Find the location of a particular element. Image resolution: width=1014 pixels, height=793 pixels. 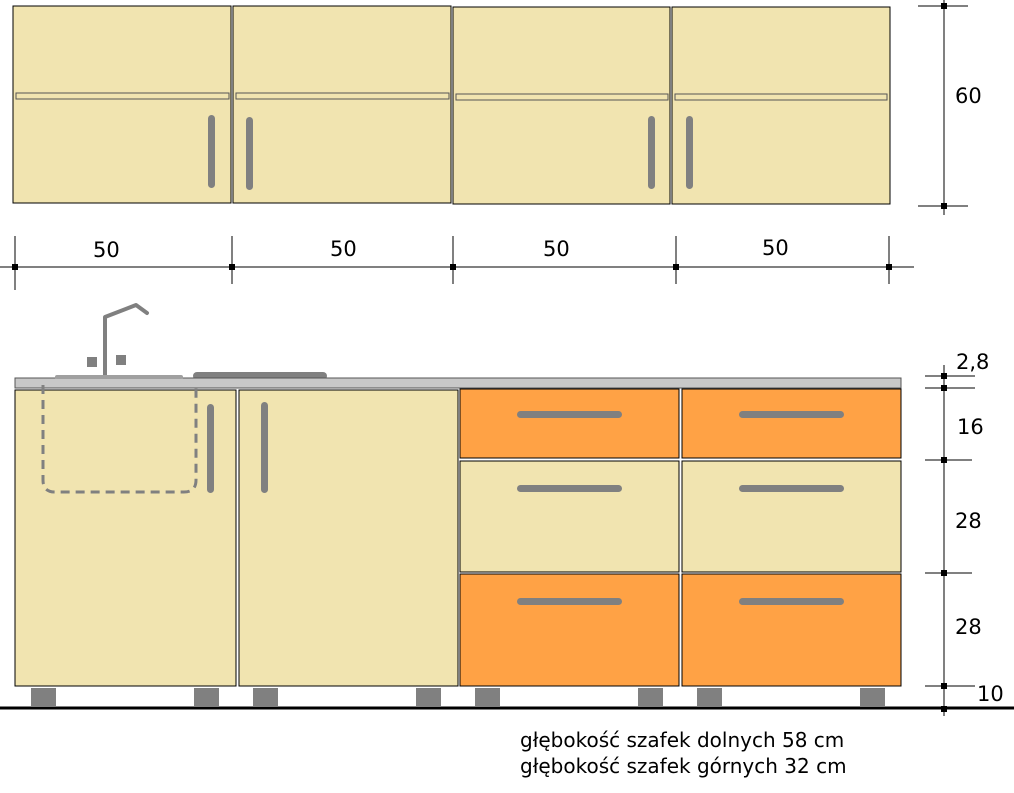

upper-height-dimension is located at coordinates (943, 107).